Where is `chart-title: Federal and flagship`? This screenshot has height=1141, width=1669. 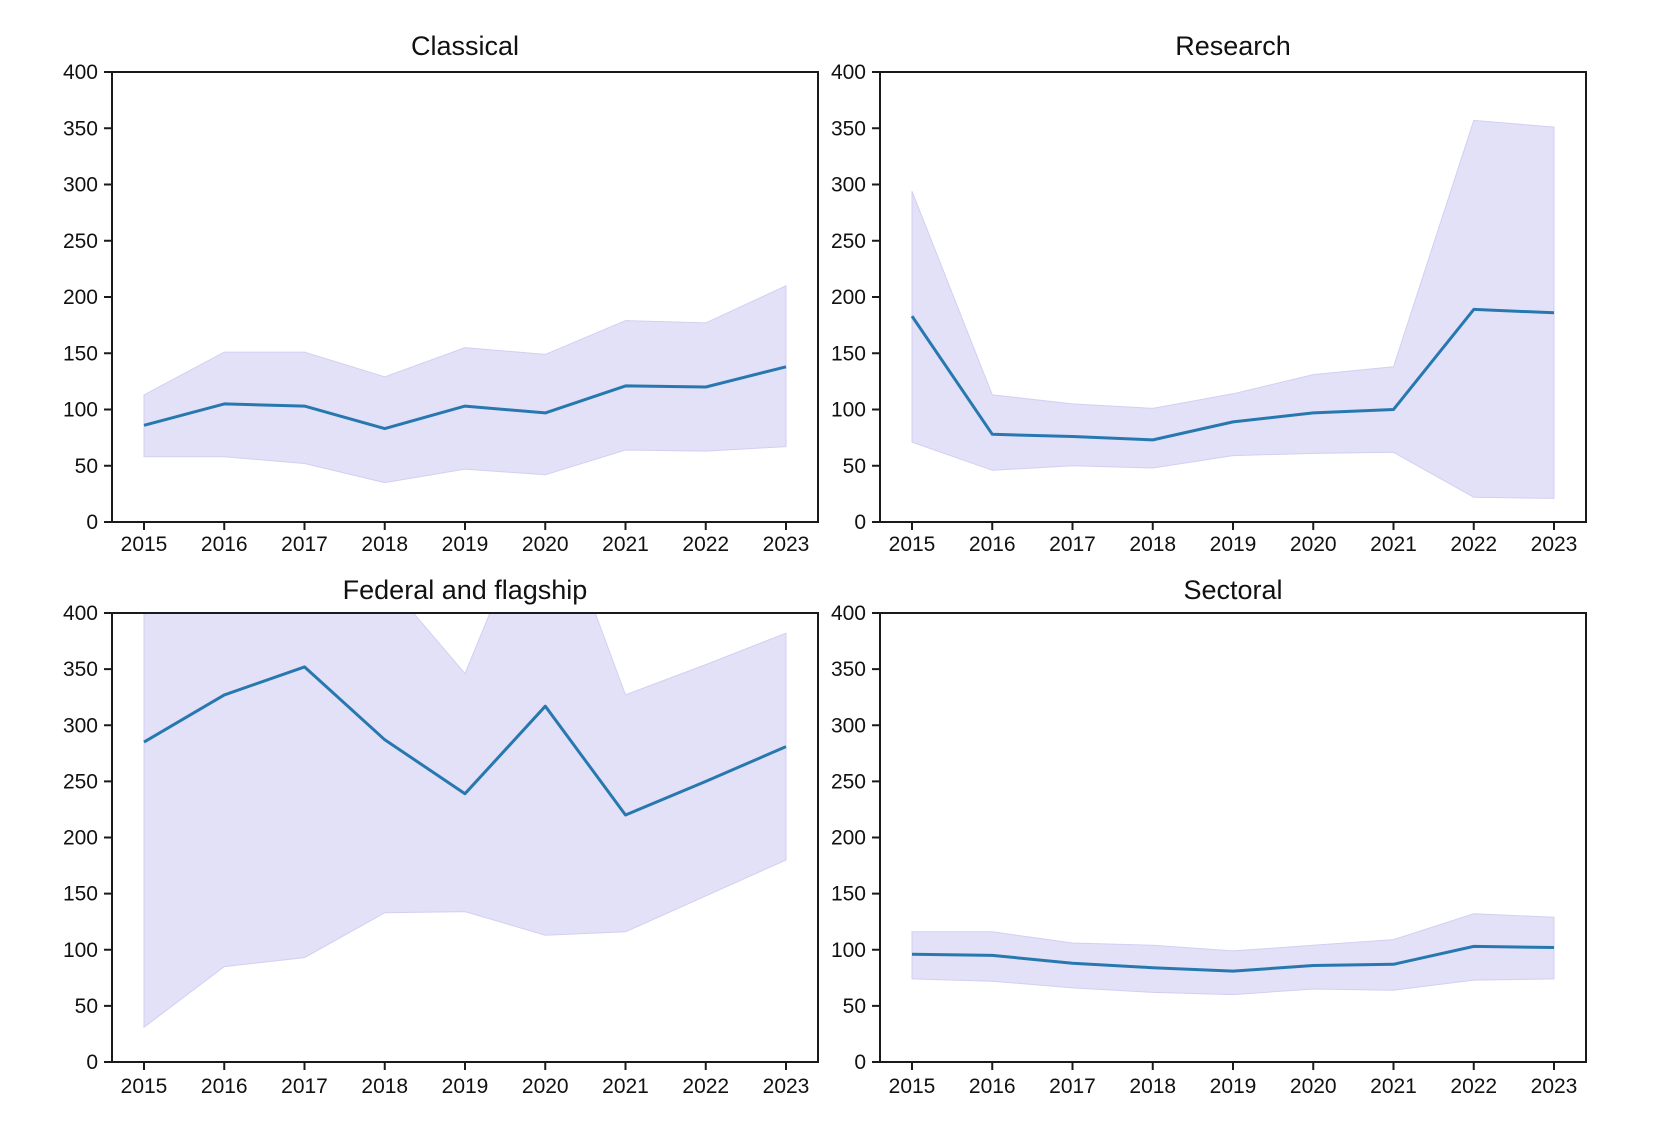 chart-title: Federal and flagship is located at coordinates (465, 590).